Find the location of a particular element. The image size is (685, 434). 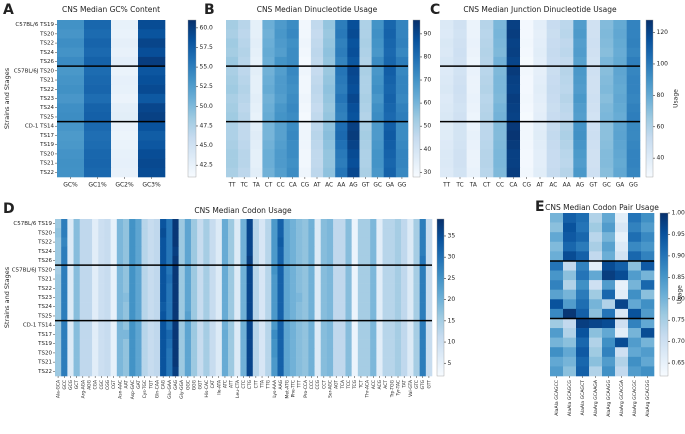

colorbar-tick-label: 1.00 is located at coordinates (678, 213).